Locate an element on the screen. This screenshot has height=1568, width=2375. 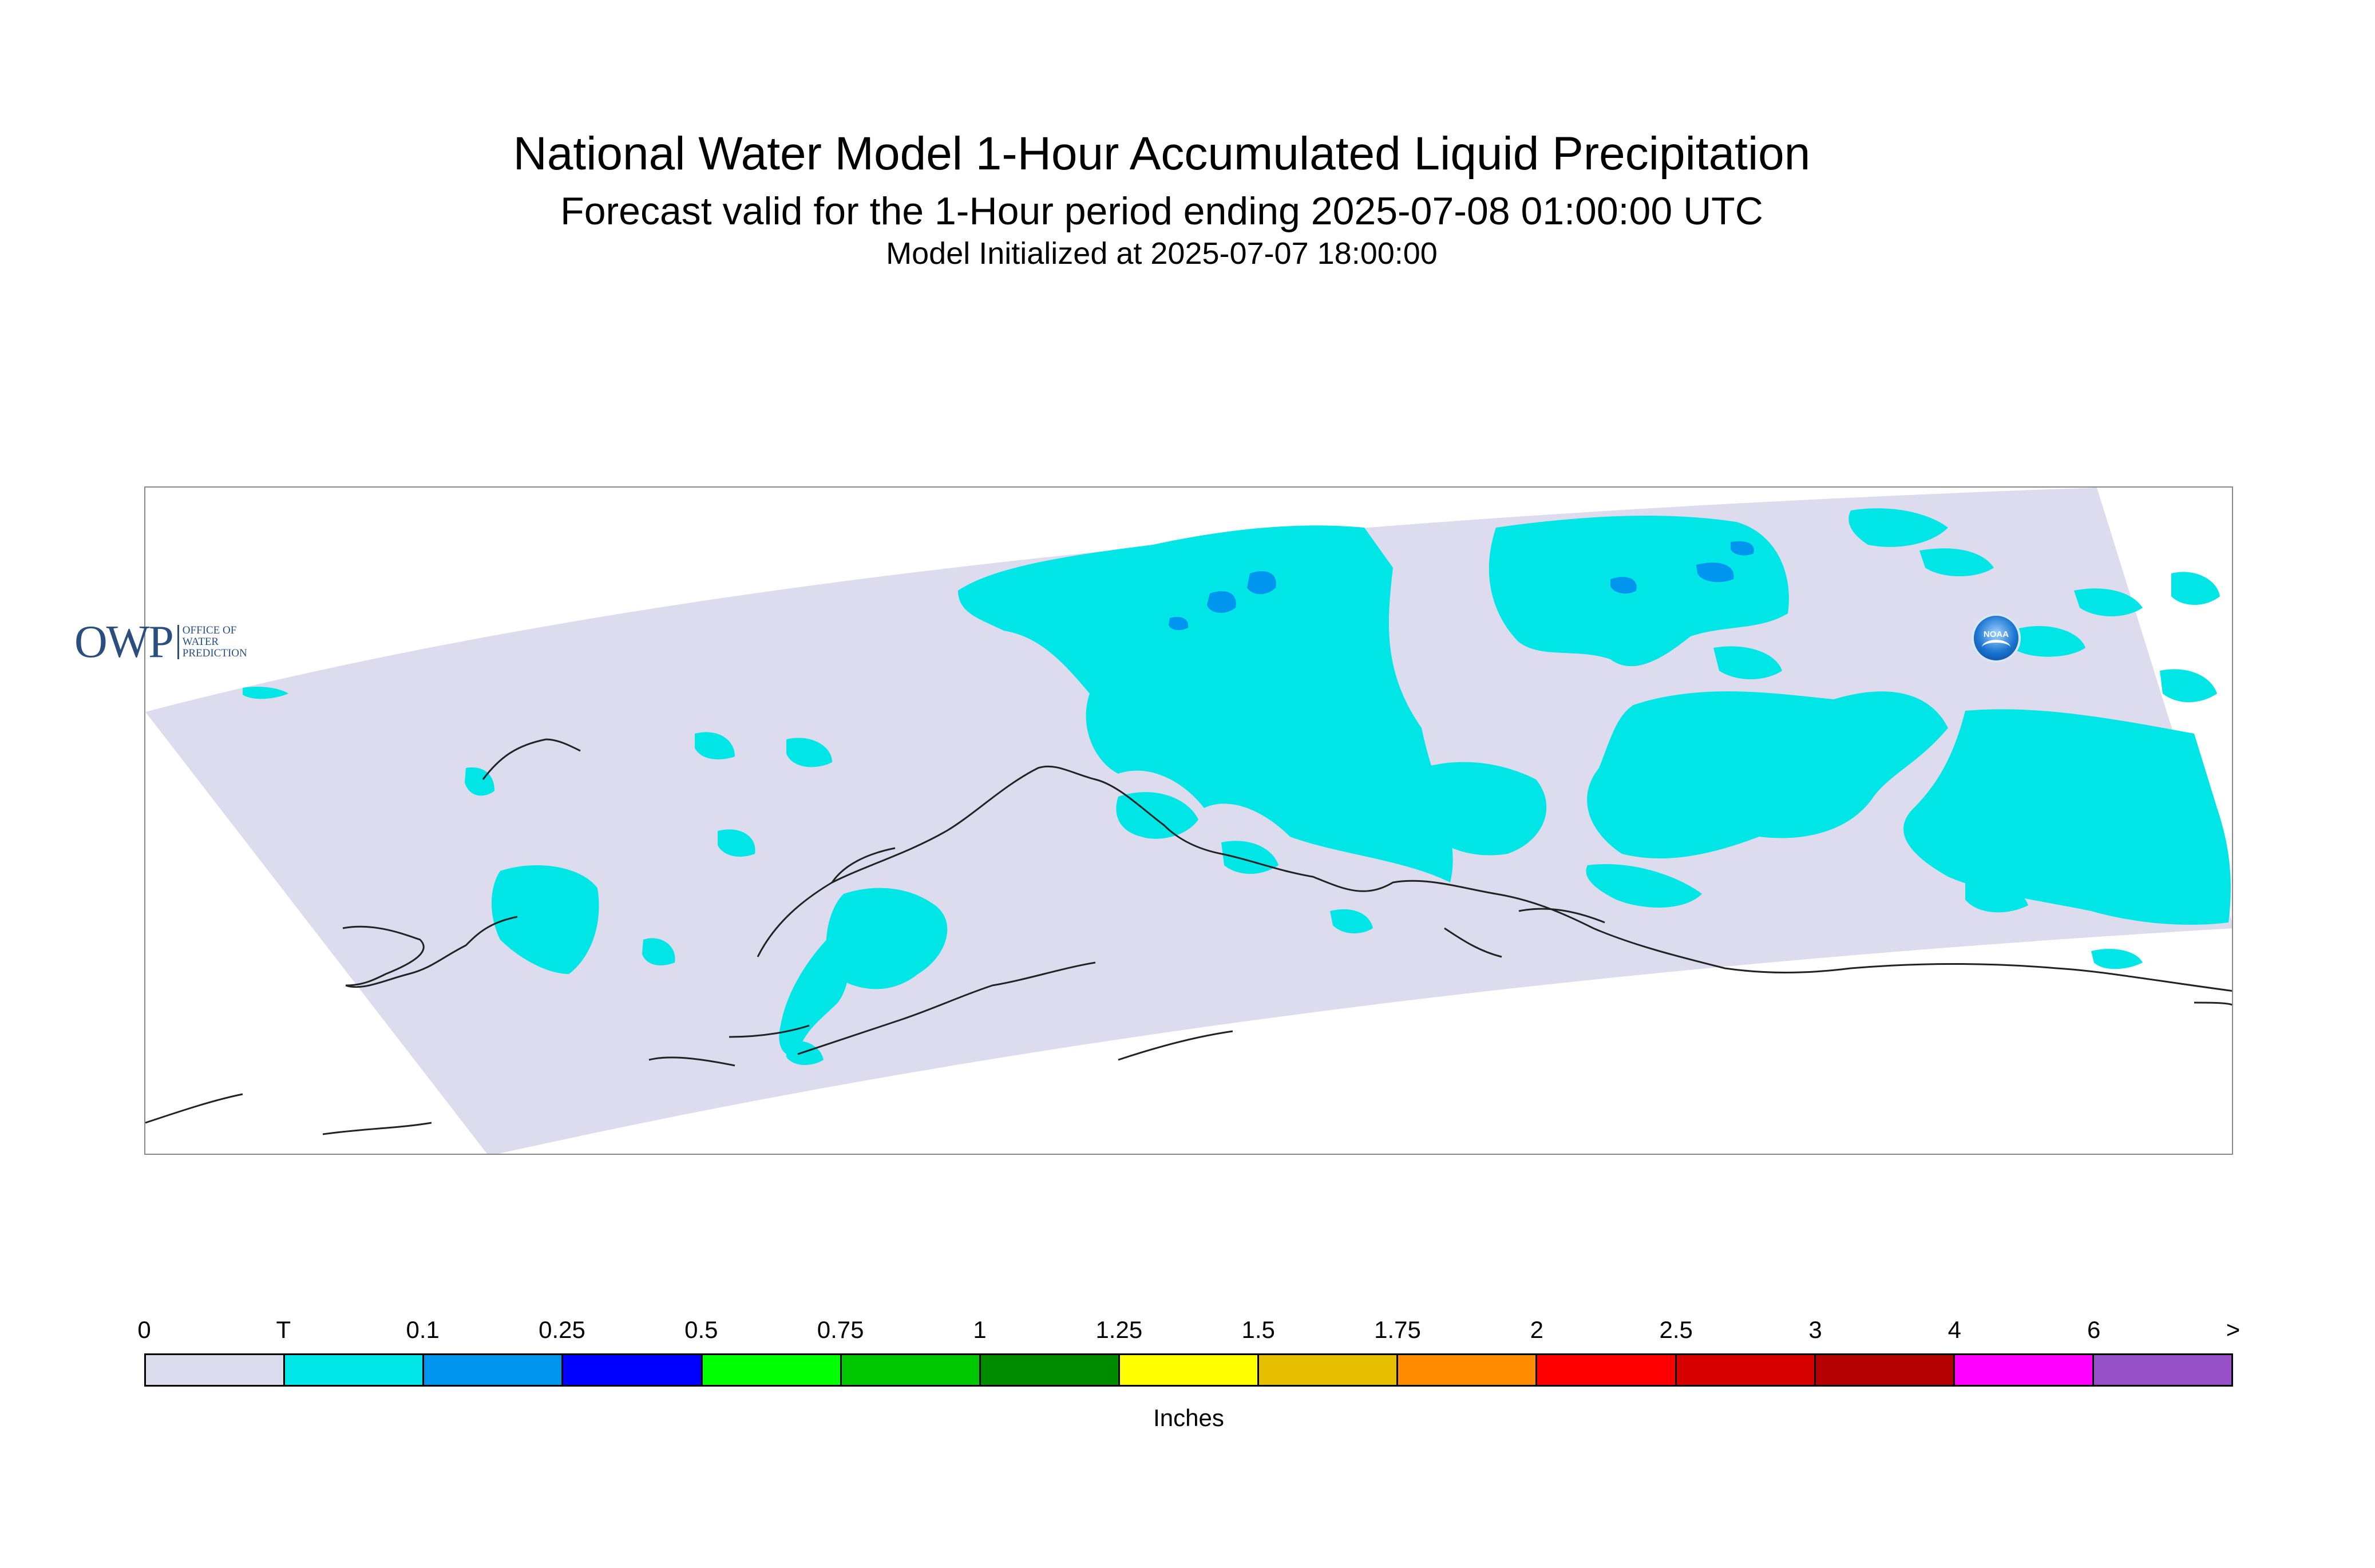
legend-tick-label: 4 is located at coordinates (1955, 1329).